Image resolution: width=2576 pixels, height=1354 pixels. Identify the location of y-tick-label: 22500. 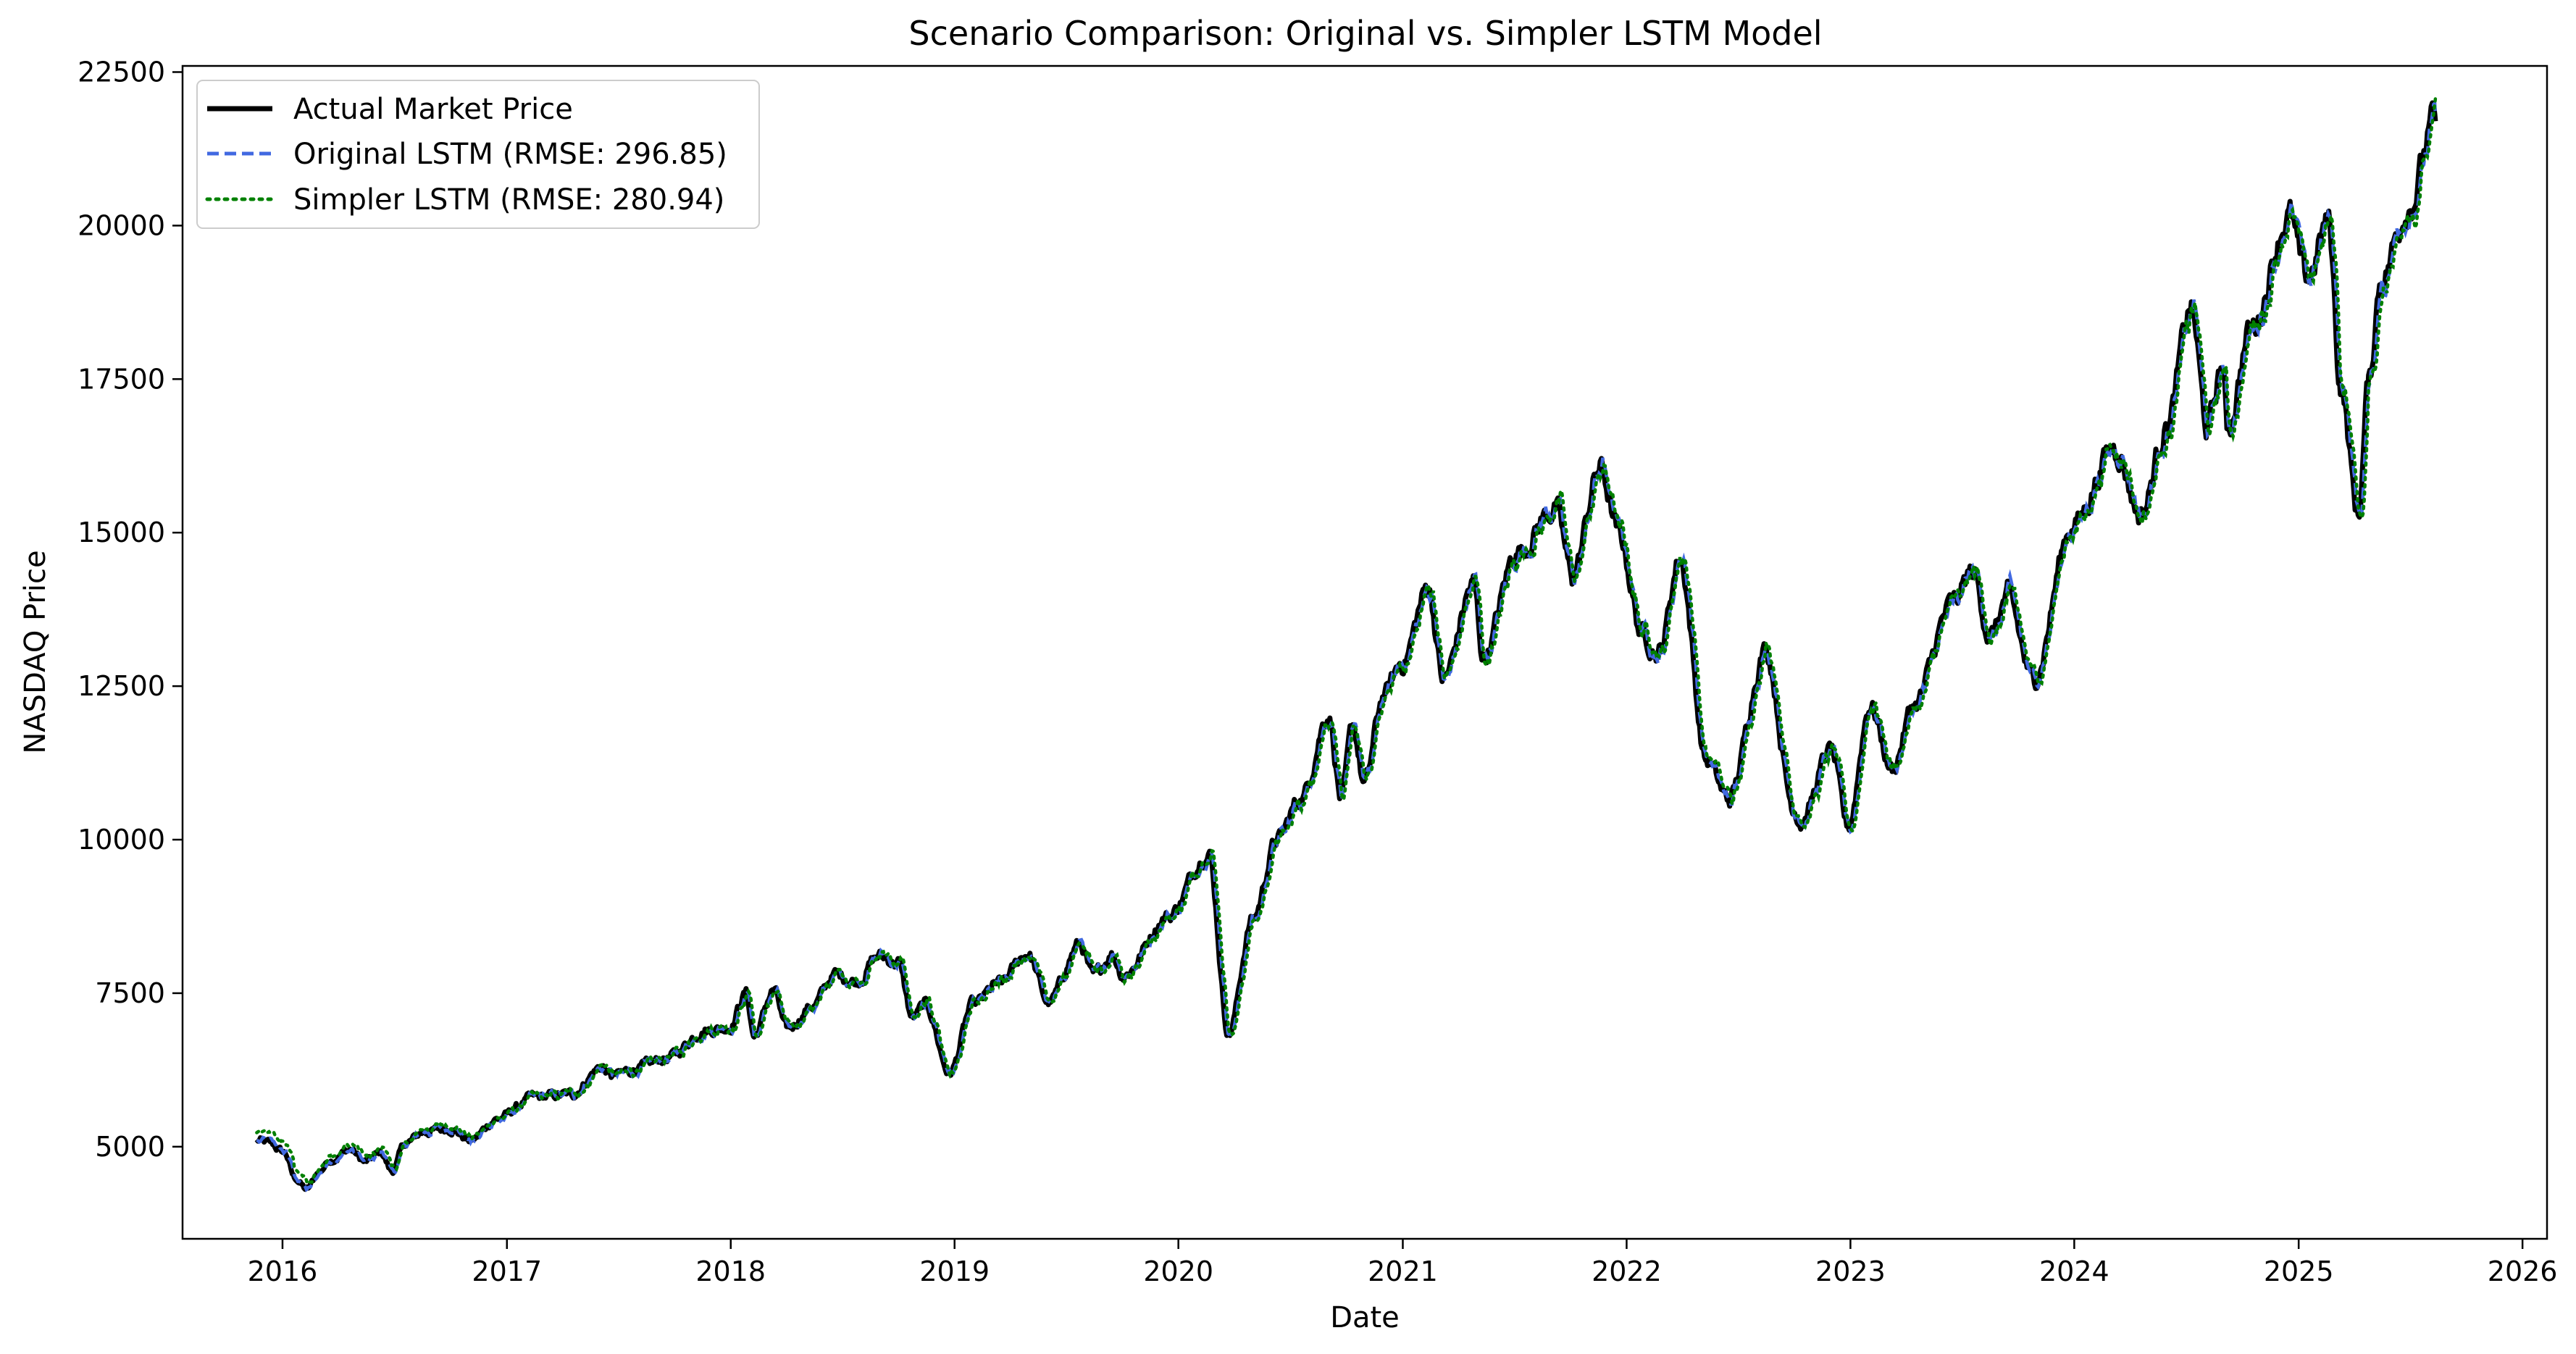
(121, 72).